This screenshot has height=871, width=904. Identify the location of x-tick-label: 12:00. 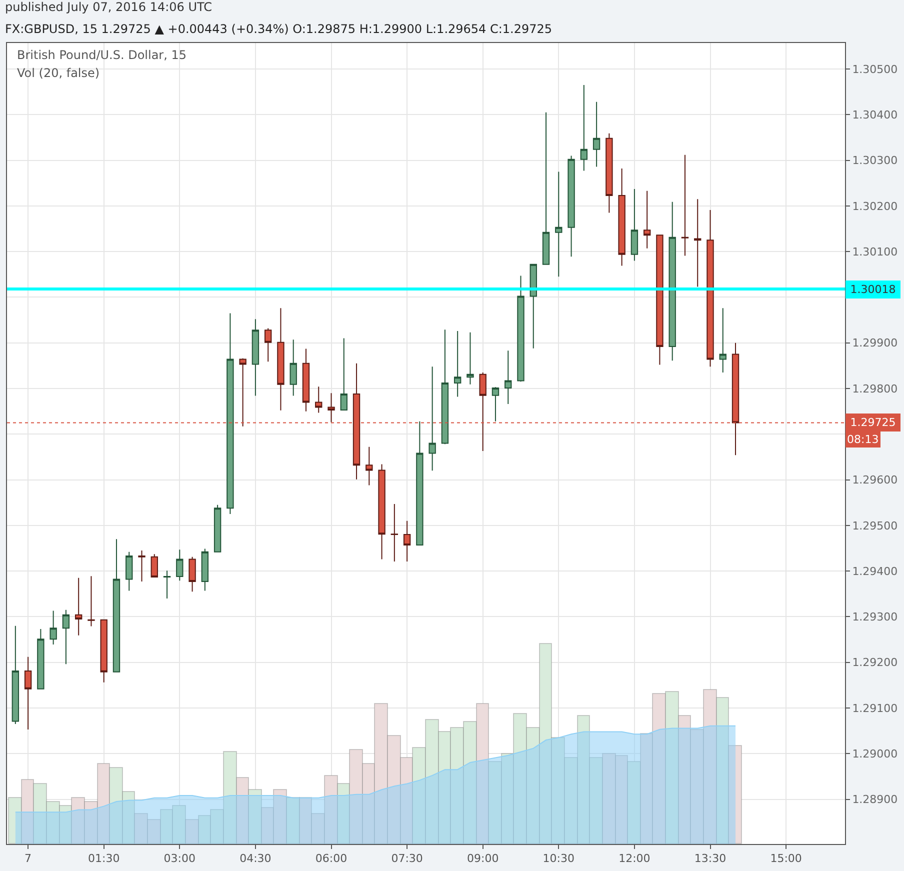
(634, 859).